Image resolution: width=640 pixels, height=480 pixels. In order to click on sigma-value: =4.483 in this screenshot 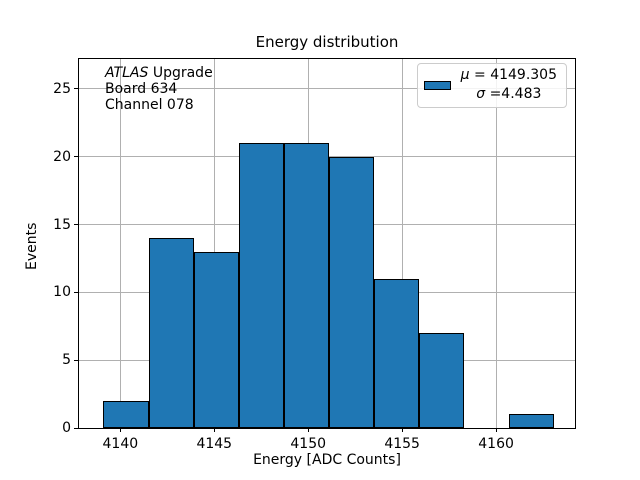, I will do `click(513, 94)`.